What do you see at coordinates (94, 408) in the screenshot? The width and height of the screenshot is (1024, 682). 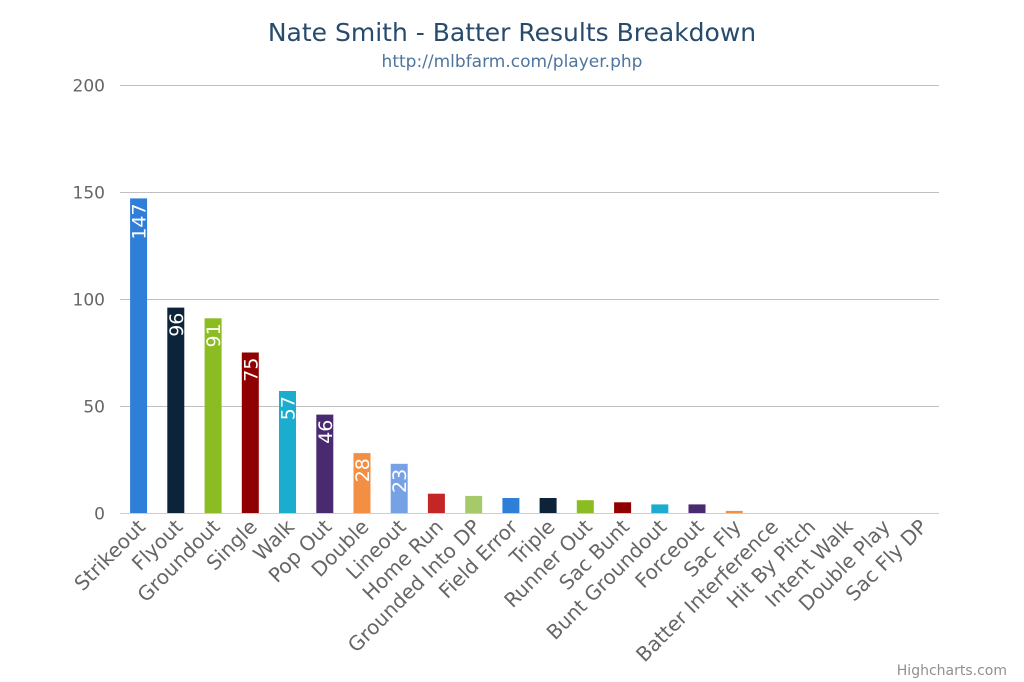 I see `y-tick-label: 50` at bounding box center [94, 408].